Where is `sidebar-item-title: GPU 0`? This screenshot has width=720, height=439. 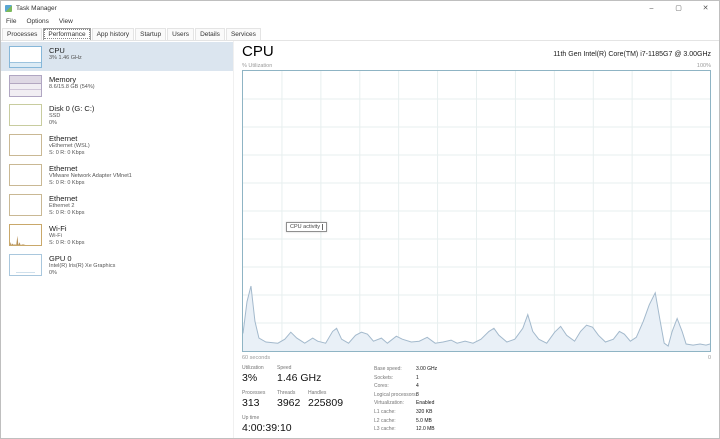 sidebar-item-title: GPU 0 is located at coordinates (60, 258).